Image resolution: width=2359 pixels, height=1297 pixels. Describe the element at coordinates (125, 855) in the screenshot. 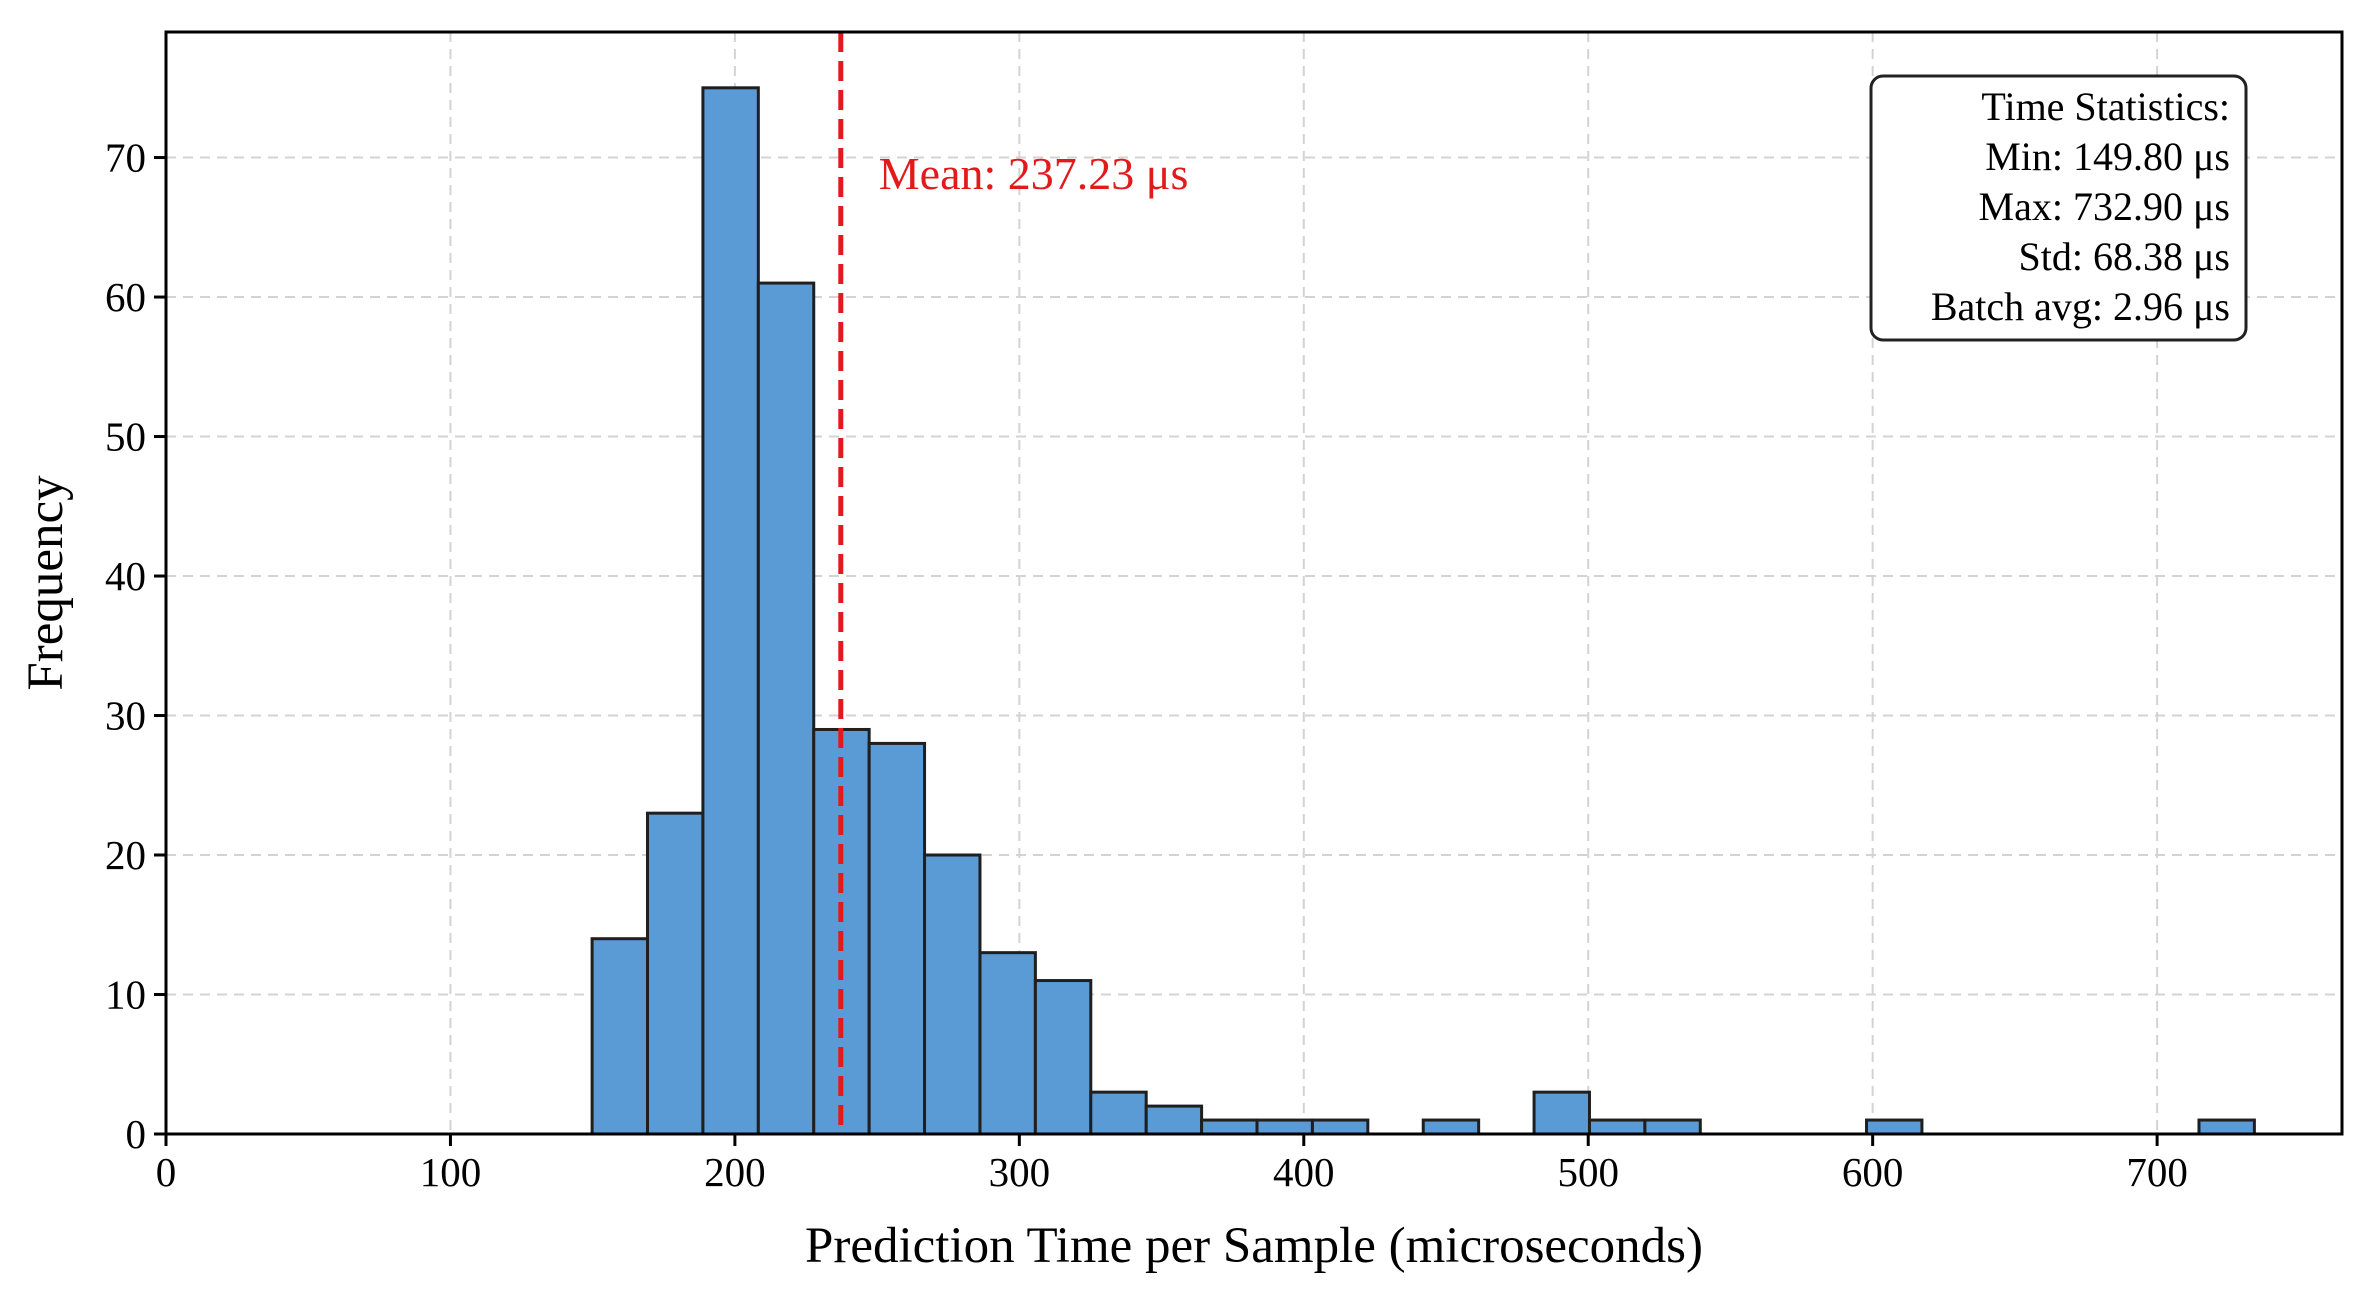

I see `y-tick-label: 20` at that location.